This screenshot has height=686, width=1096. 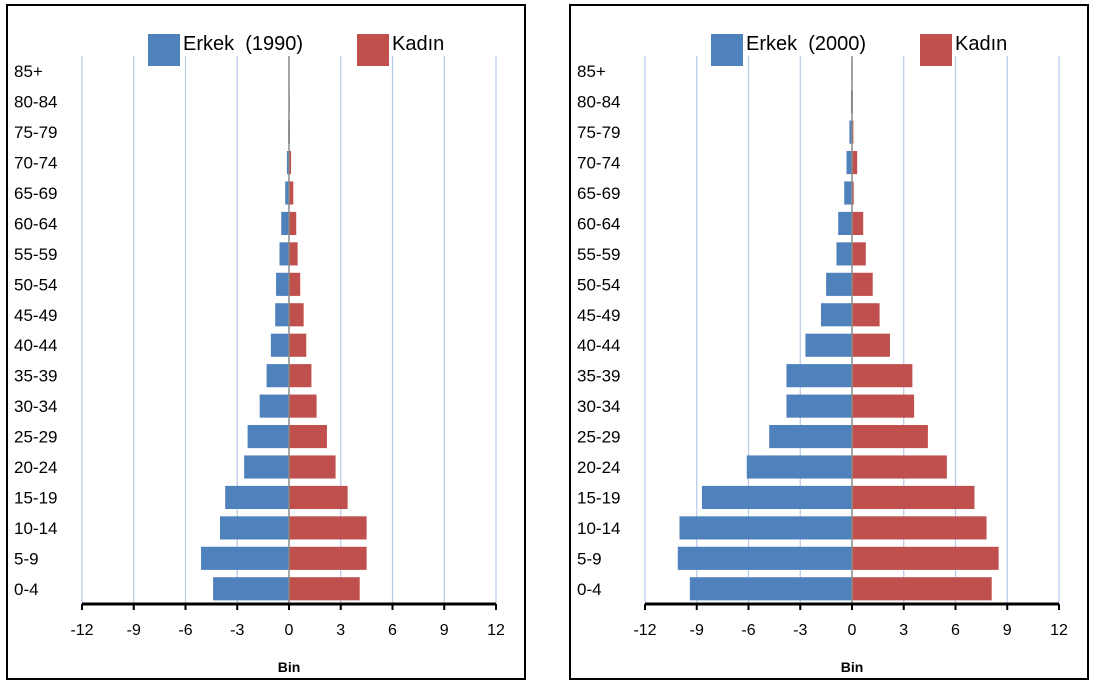 I want to click on age-group-label: 30-34, so click(x=35, y=406).